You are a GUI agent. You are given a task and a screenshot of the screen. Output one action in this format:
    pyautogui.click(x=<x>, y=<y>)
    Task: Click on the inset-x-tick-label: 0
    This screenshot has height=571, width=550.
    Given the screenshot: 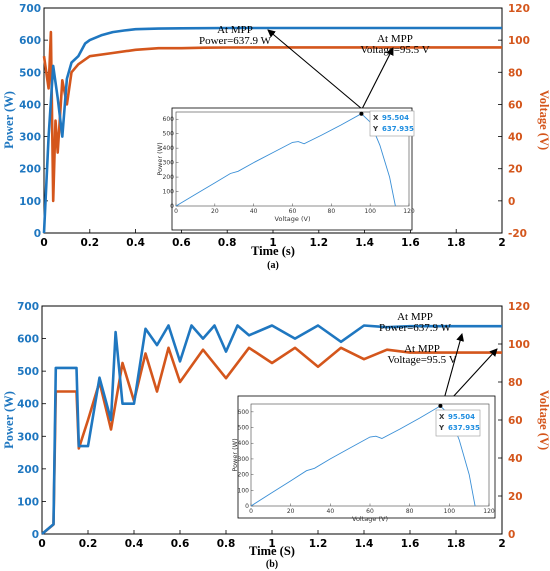 What is the action you would take?
    pyautogui.click(x=176, y=211)
    